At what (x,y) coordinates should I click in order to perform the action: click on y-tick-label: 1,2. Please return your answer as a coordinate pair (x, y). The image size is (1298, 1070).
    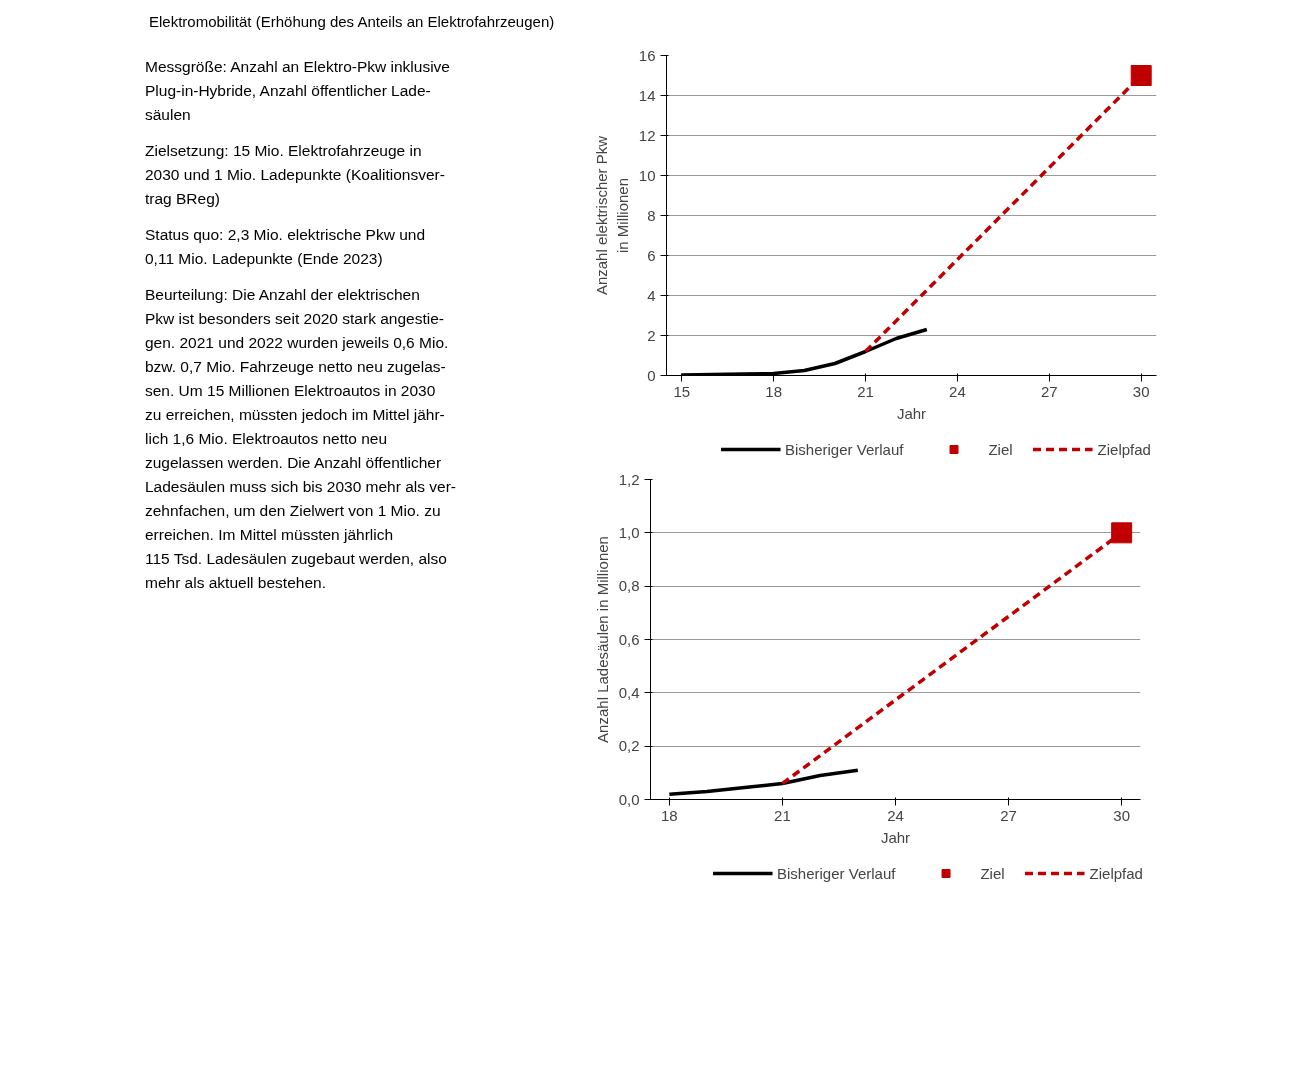
    Looking at the image, I should click on (629, 479).